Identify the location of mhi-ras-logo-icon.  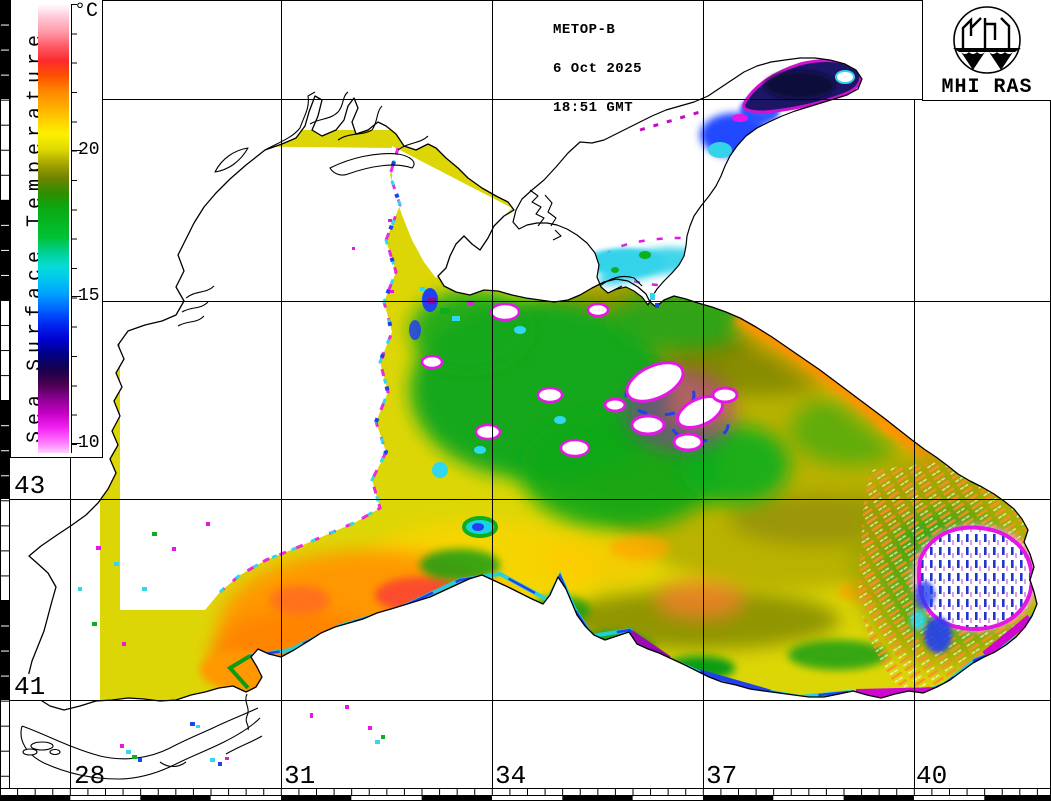
(987, 40).